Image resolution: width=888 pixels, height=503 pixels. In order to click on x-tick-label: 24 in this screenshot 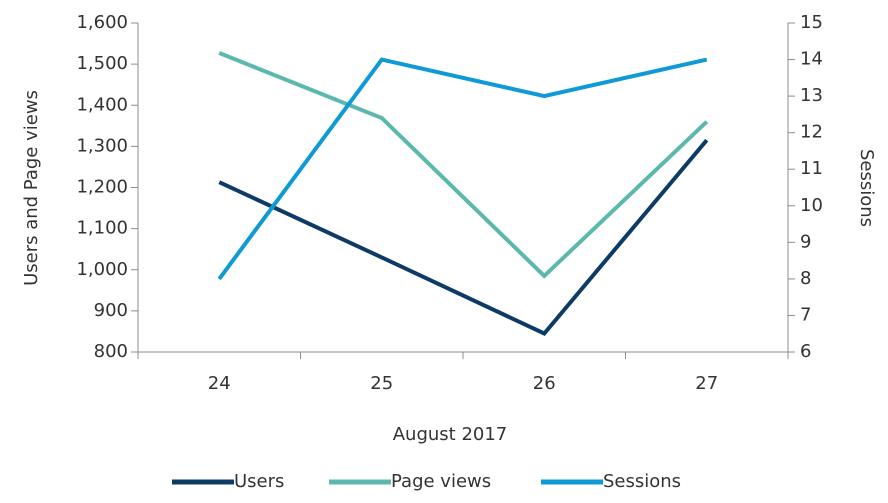, I will do `click(219, 383)`.